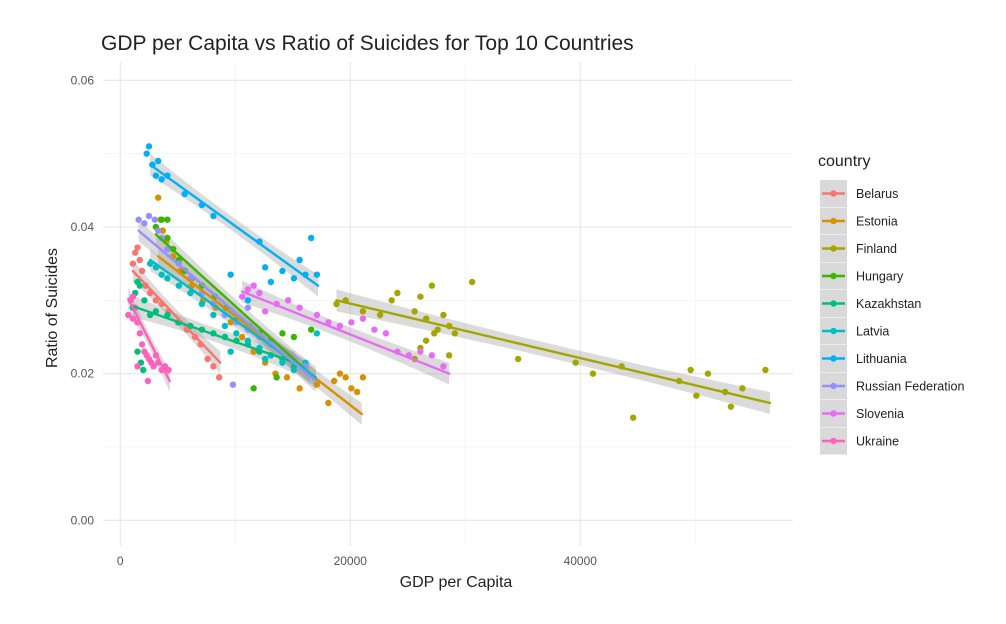 This screenshot has height=624, width=1006. I want to click on trend-line-hungary, so click(233, 304).